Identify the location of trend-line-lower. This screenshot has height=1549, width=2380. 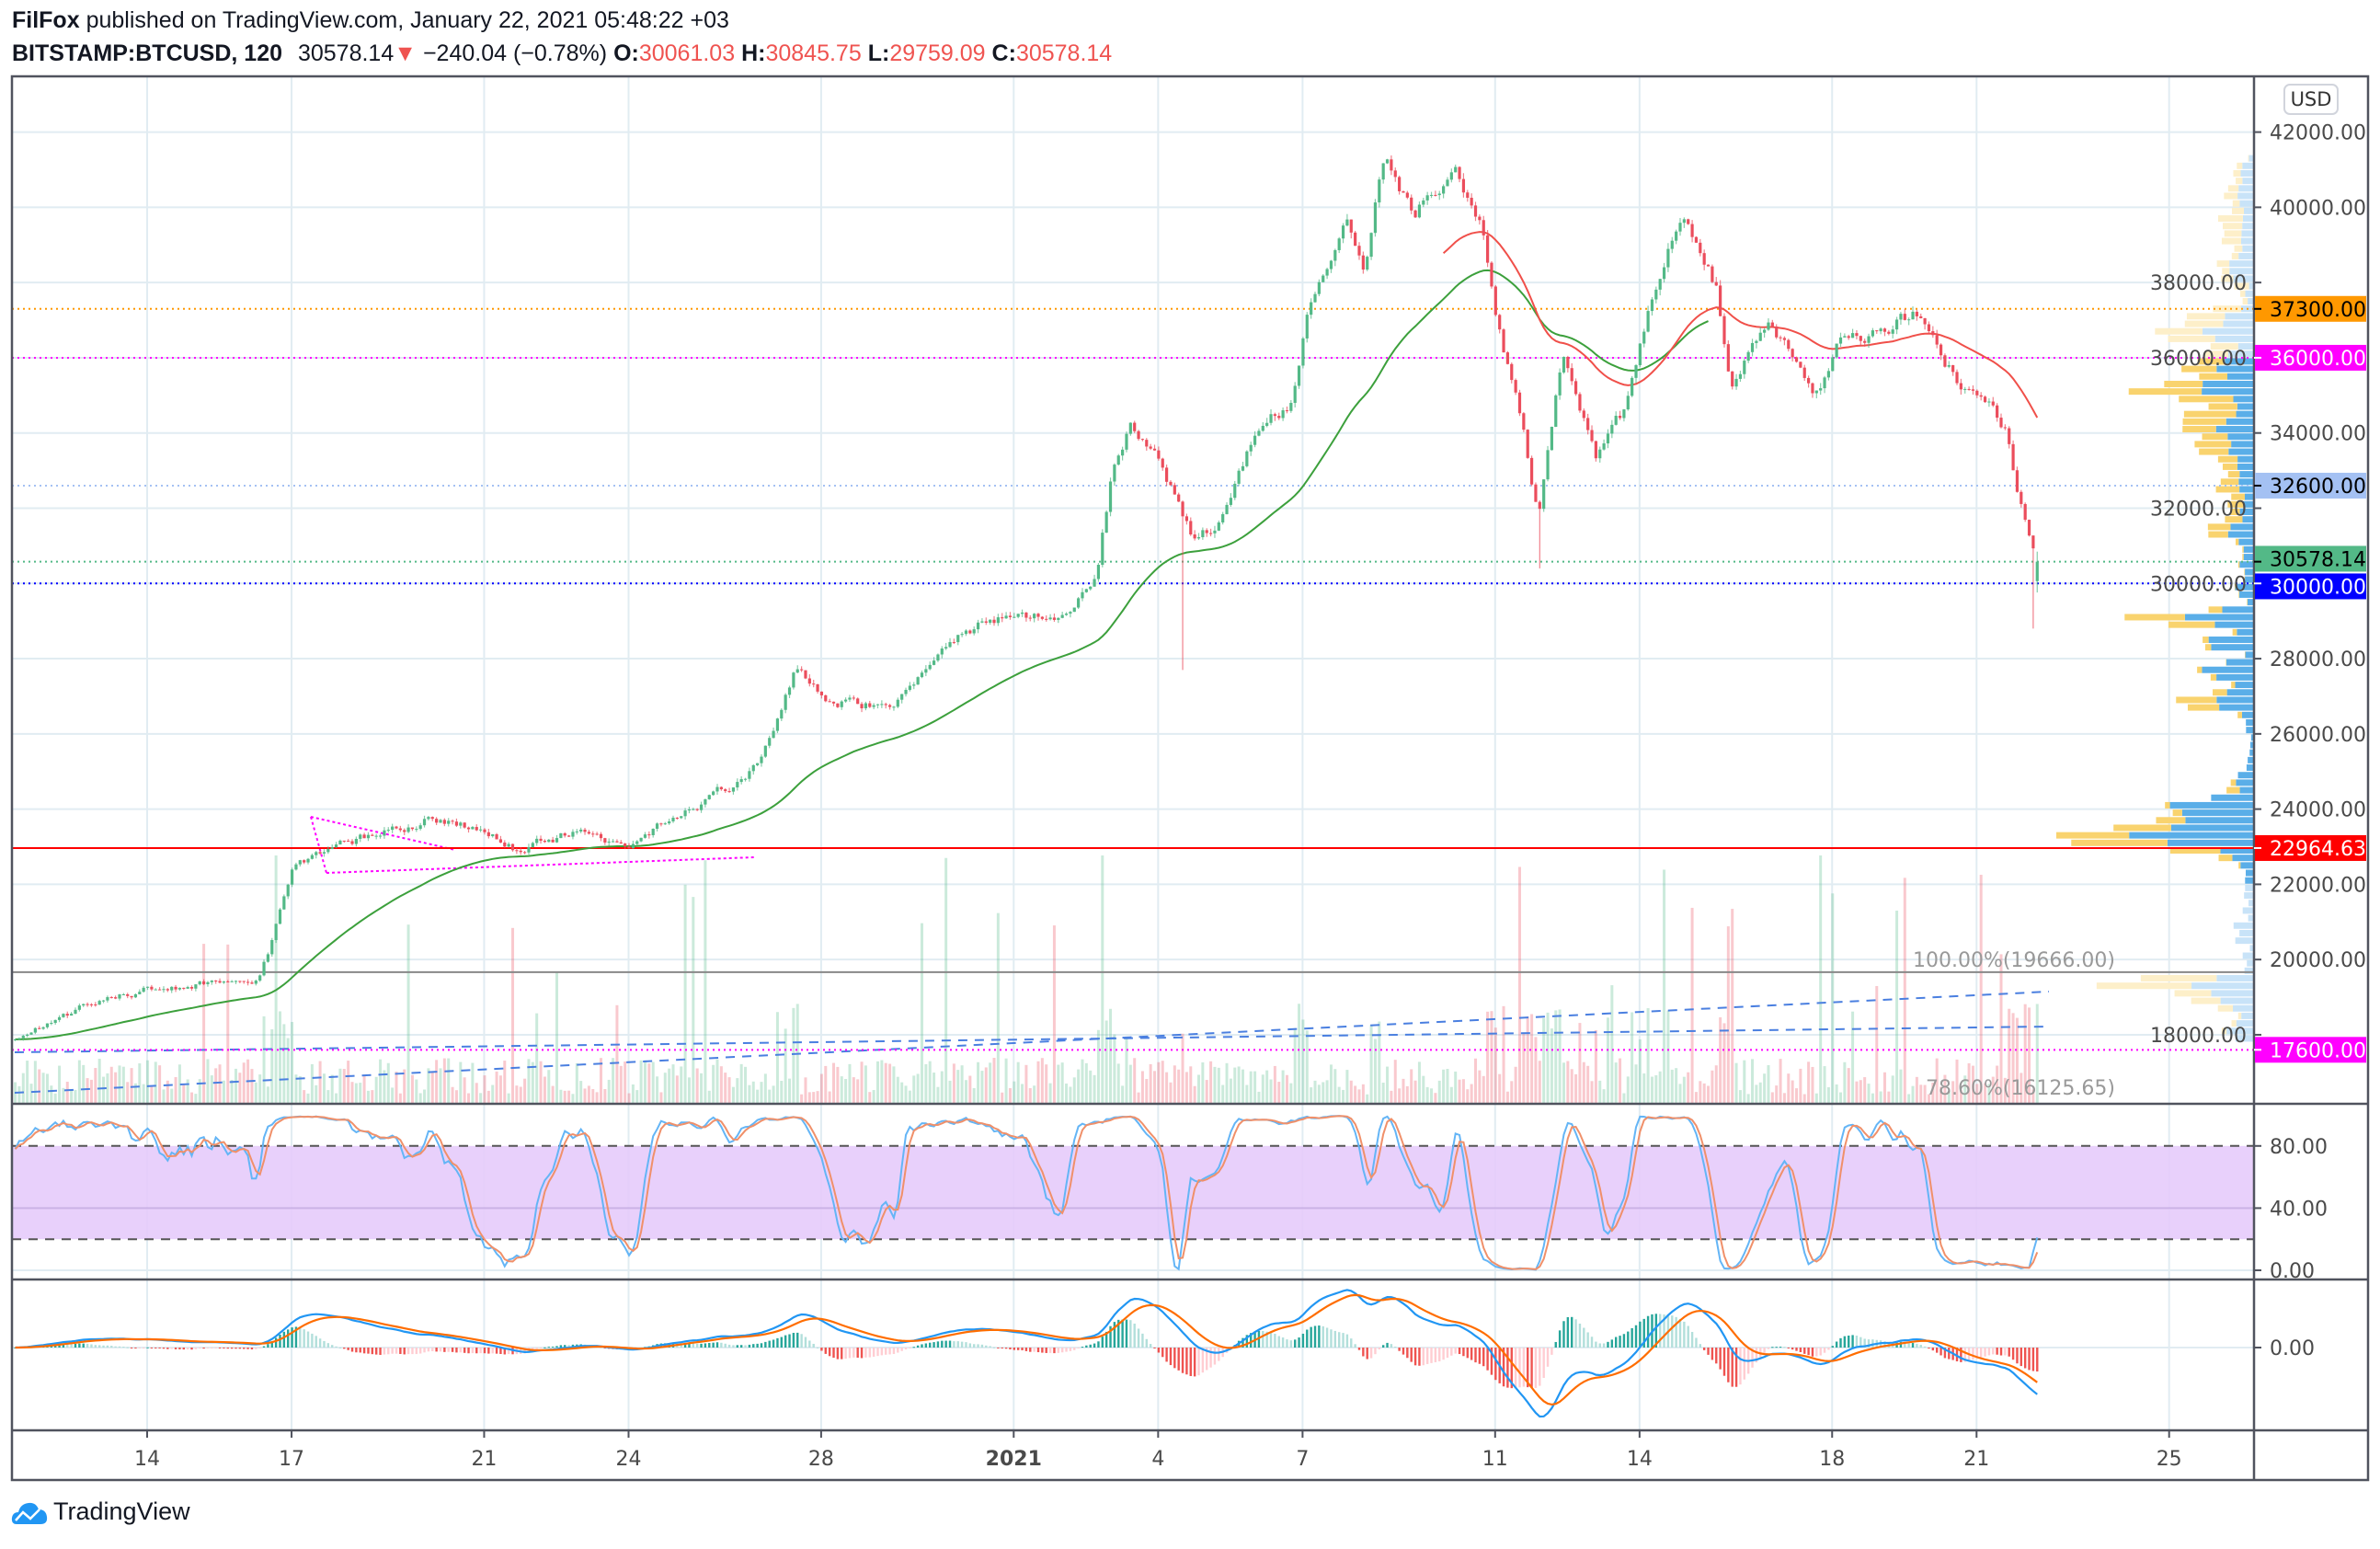
(1032, 1039).